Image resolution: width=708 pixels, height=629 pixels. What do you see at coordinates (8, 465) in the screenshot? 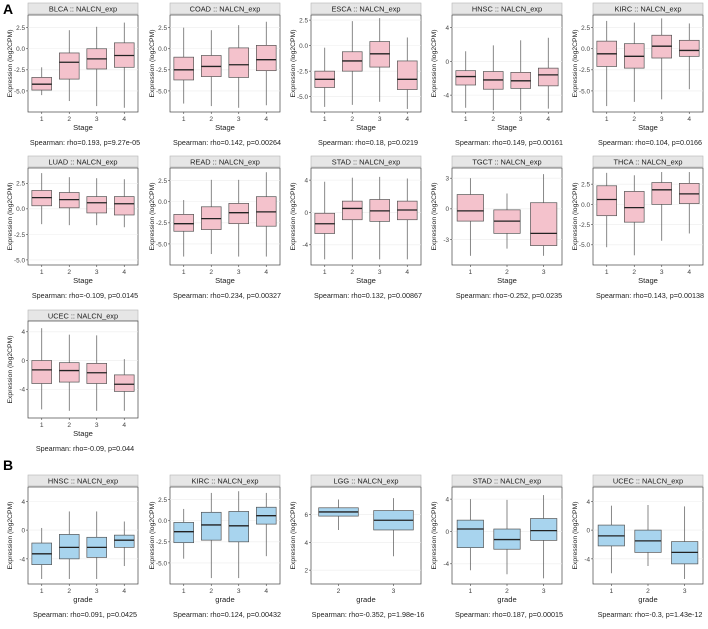
I see `panel-label-b: B` at bounding box center [8, 465].